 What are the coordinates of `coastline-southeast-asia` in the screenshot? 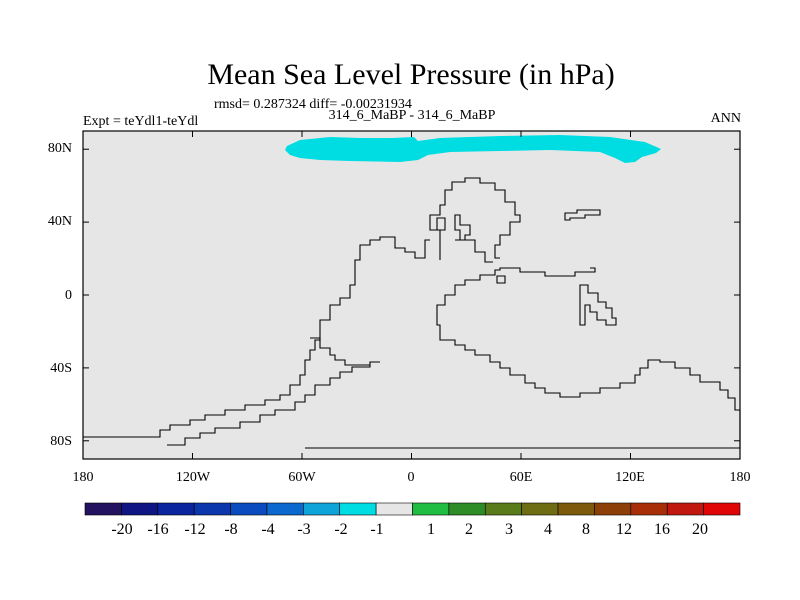 It's located at (598, 305).